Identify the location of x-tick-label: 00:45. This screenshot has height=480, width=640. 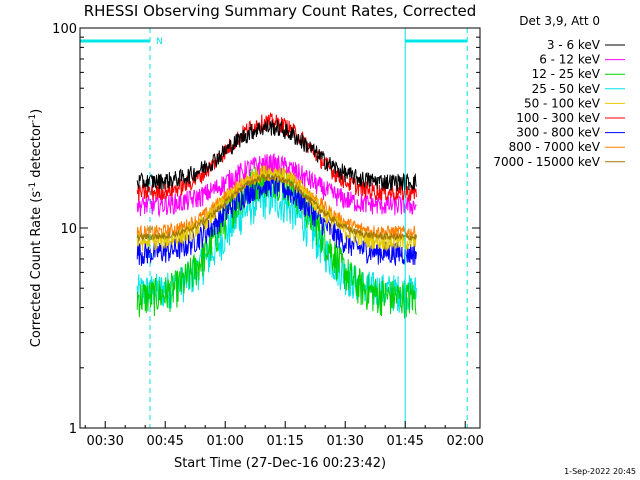
(164, 441).